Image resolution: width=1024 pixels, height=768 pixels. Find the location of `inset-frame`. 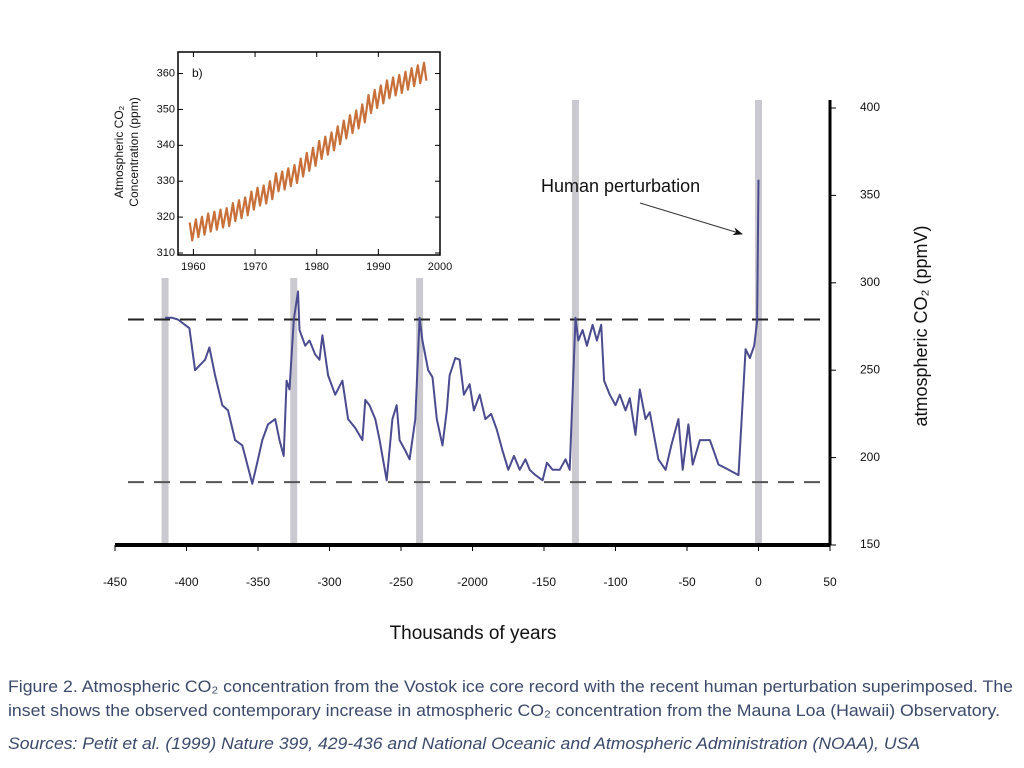

inset-frame is located at coordinates (309, 153).